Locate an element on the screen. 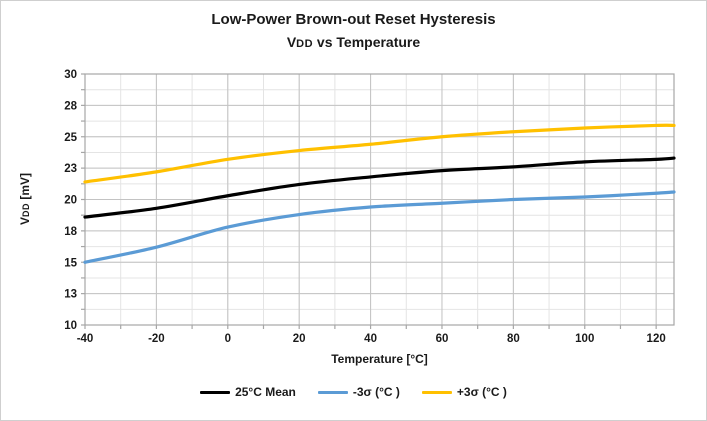  legend-item-mean: 25°C Mean is located at coordinates (248, 392).